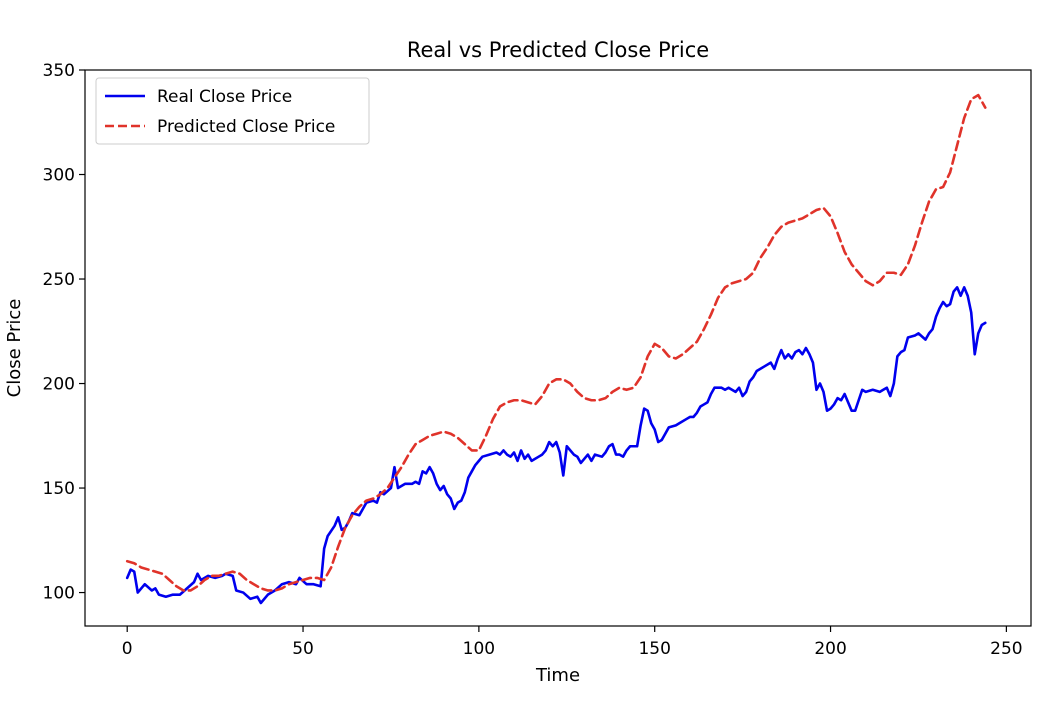 The image size is (1064, 714). Describe the element at coordinates (1006, 649) in the screenshot. I see `x-tick-label: 250` at that location.